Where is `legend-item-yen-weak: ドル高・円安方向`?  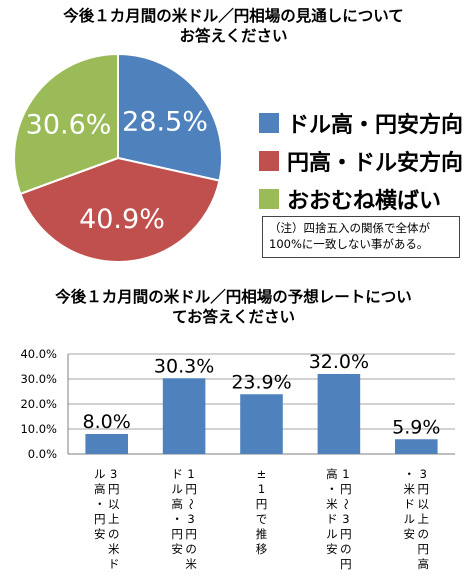 legend-item-yen-weak: ドル高・円安方向 is located at coordinates (361, 123).